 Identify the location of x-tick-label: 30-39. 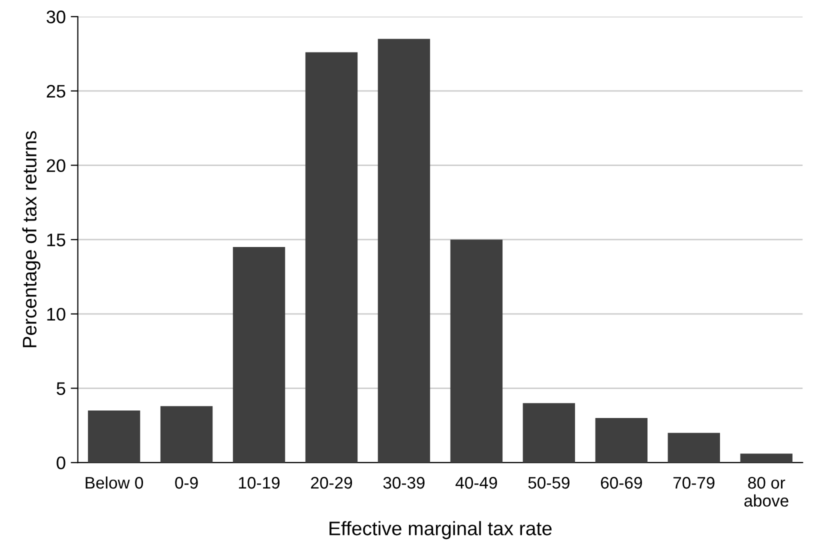
(403, 482).